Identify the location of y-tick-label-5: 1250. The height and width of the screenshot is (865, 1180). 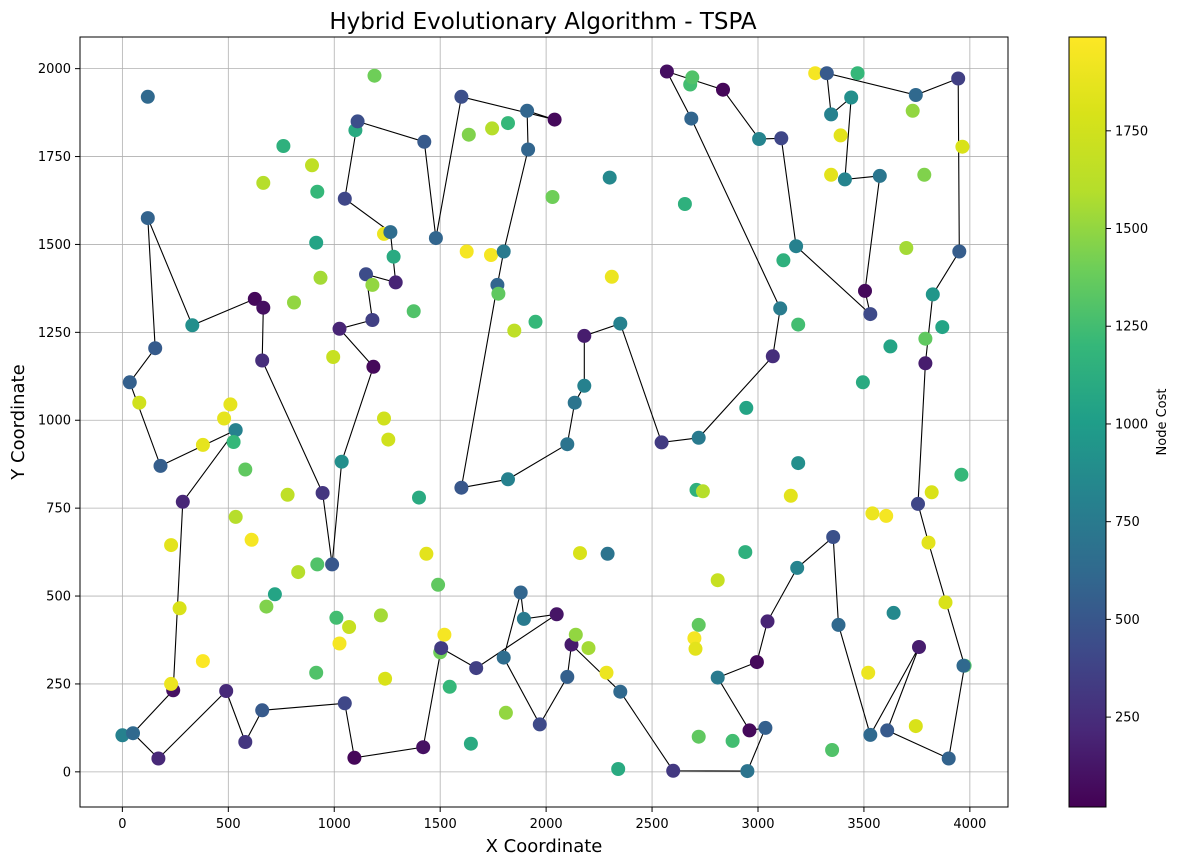
(54, 333).